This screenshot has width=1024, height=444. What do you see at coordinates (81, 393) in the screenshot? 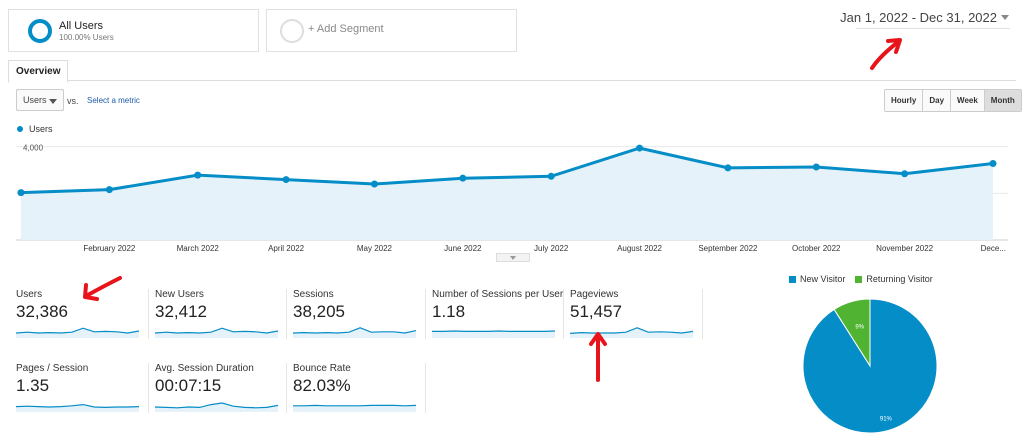
I see `metric-tile: Pages / Session 1.35` at bounding box center [81, 393].